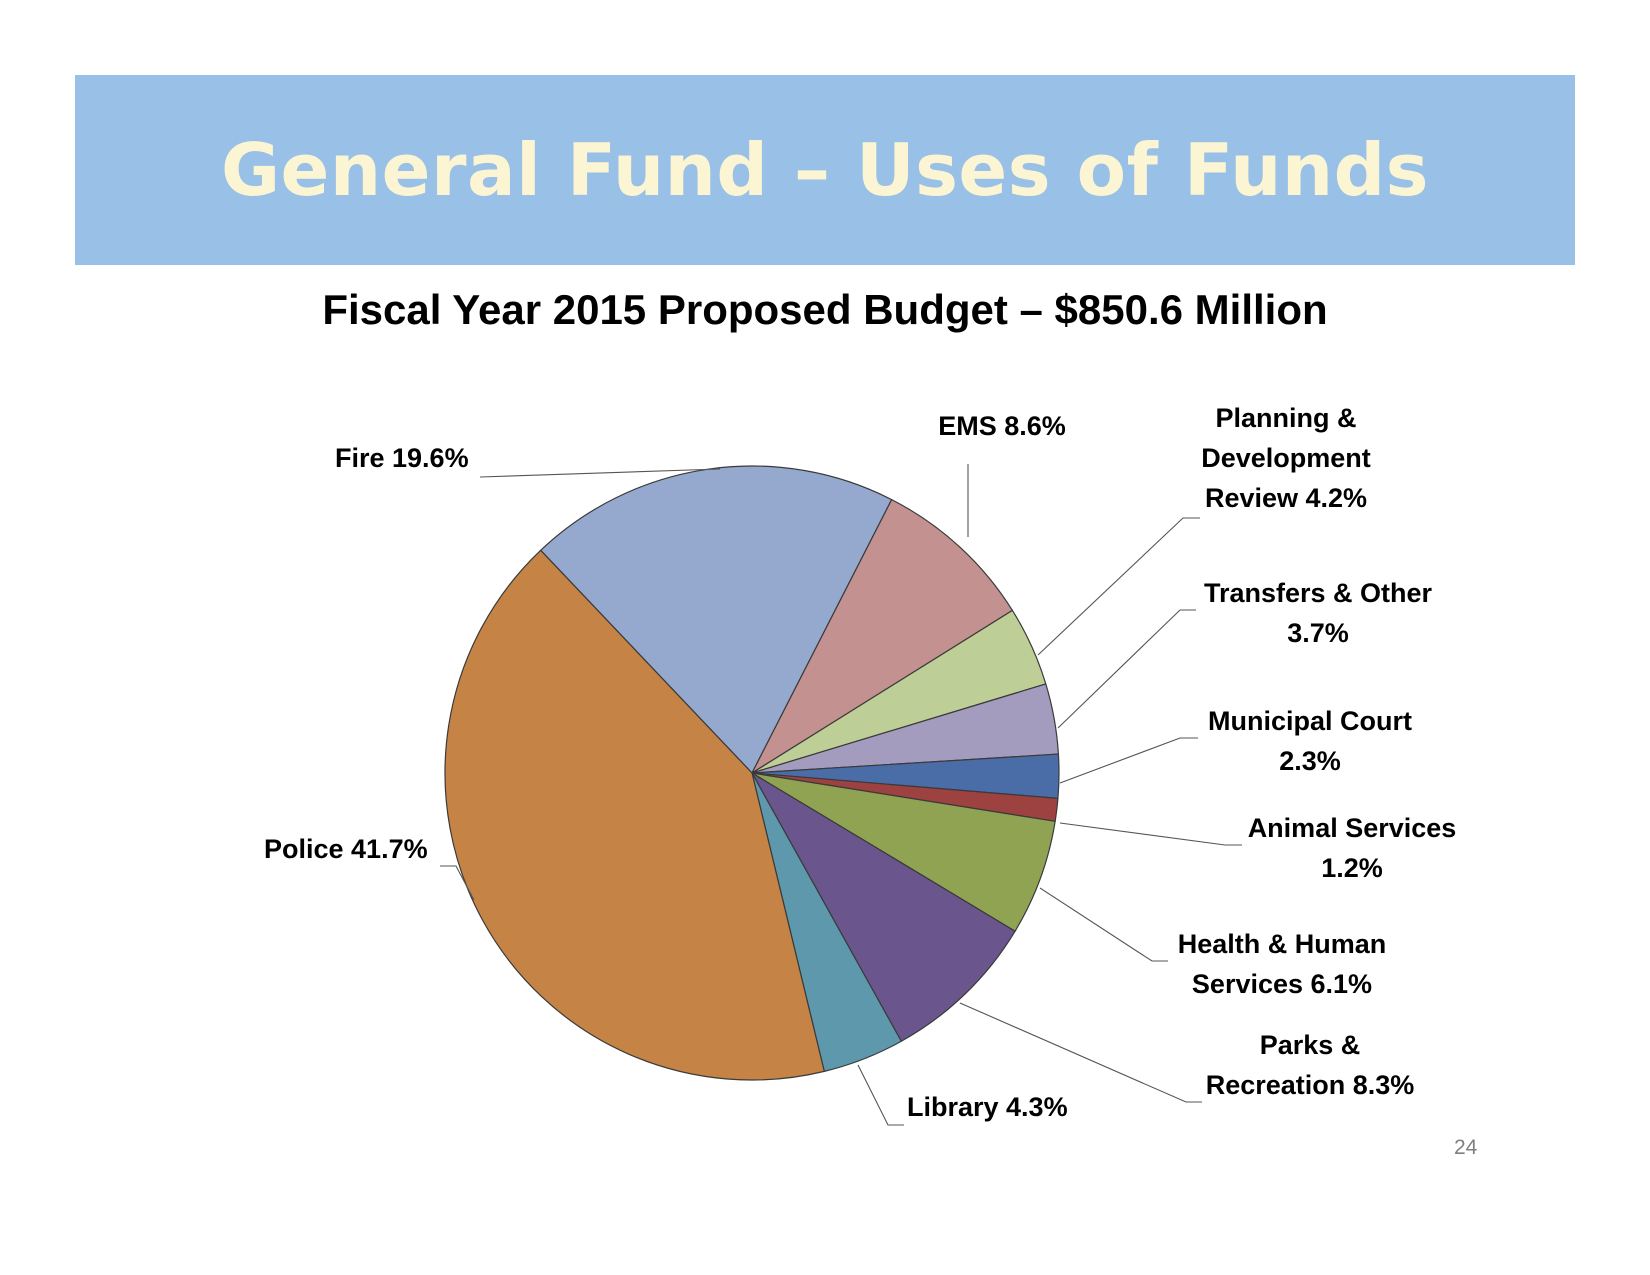 The width and height of the screenshot is (1650, 1275). I want to click on page-number: 24, so click(1466, 1147).